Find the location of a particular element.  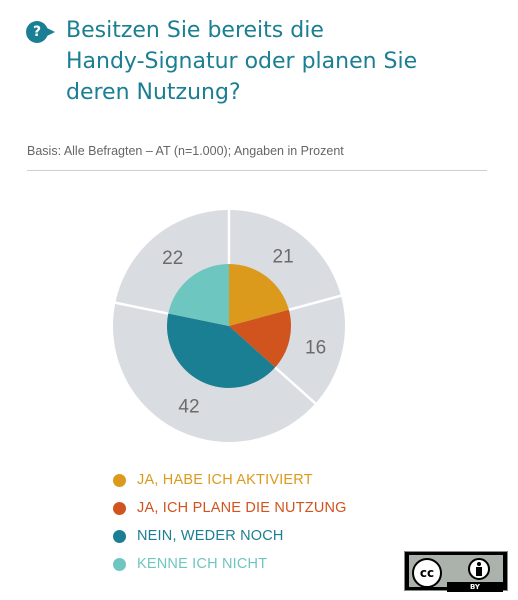

license-badge-bg: cc BY is located at coordinates (456, 573).